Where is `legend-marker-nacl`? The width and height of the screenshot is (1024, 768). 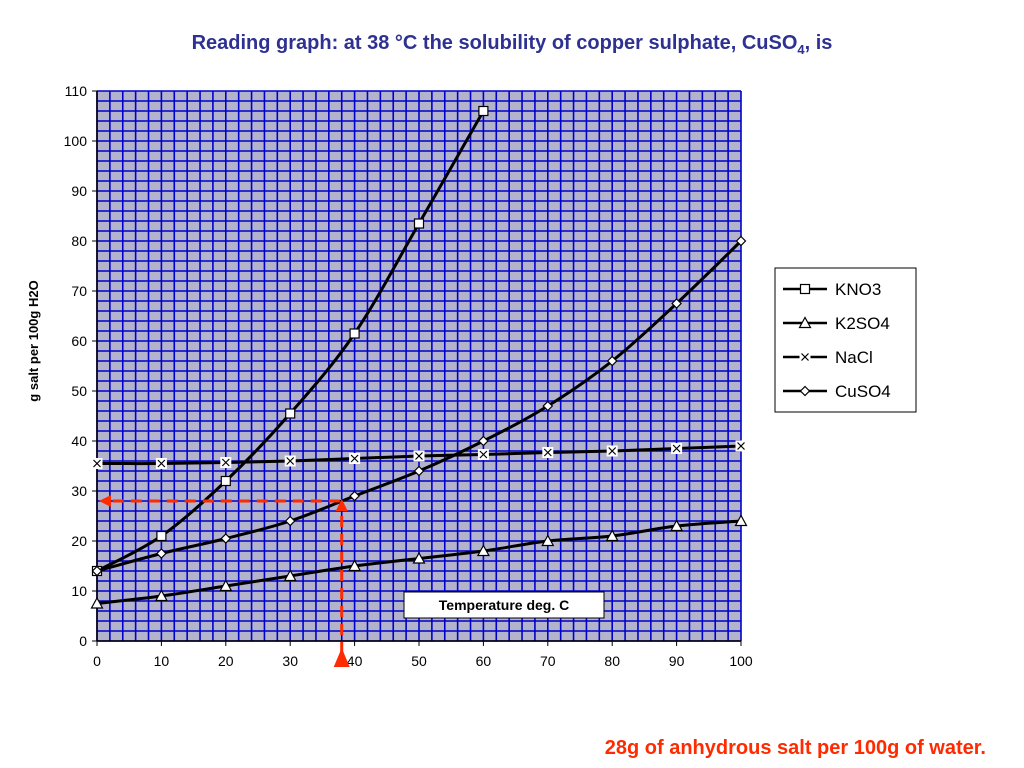
legend-marker-nacl is located at coordinates (805, 357).